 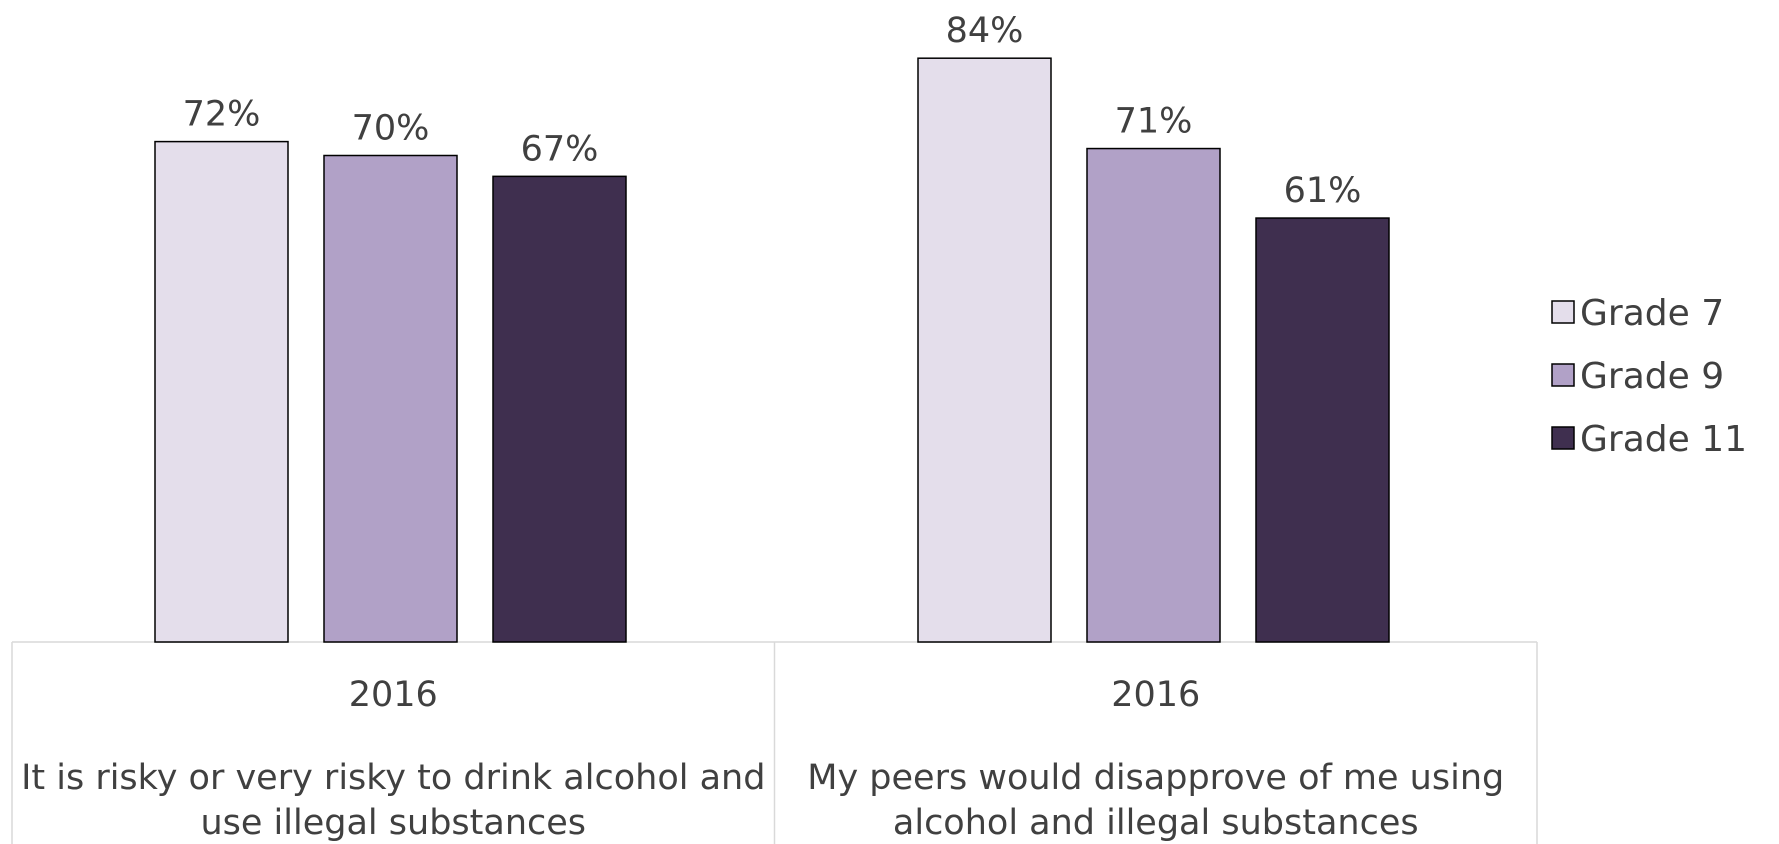 What do you see at coordinates (391, 129) in the screenshot?
I see `data-label-grade-9-category-1: 70%` at bounding box center [391, 129].